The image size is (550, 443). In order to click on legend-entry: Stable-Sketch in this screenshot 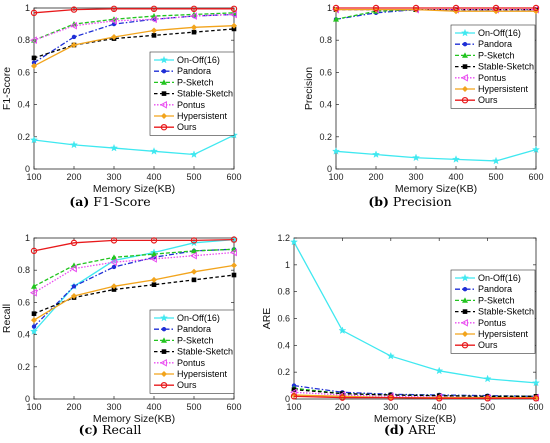, I will do `click(205, 352)`.